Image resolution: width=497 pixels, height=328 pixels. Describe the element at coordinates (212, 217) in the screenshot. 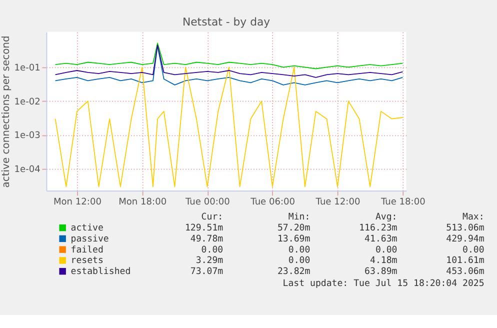

I see `text: Cur:` at that location.